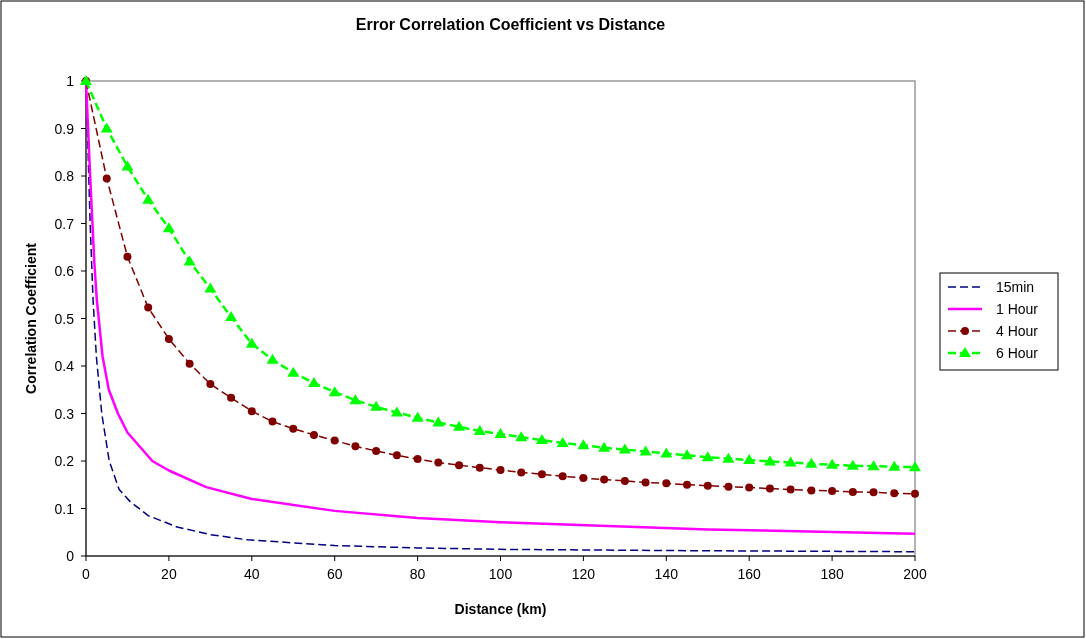  What do you see at coordinates (64, 413) in the screenshot?
I see `y-tick-label: 0.3` at bounding box center [64, 413].